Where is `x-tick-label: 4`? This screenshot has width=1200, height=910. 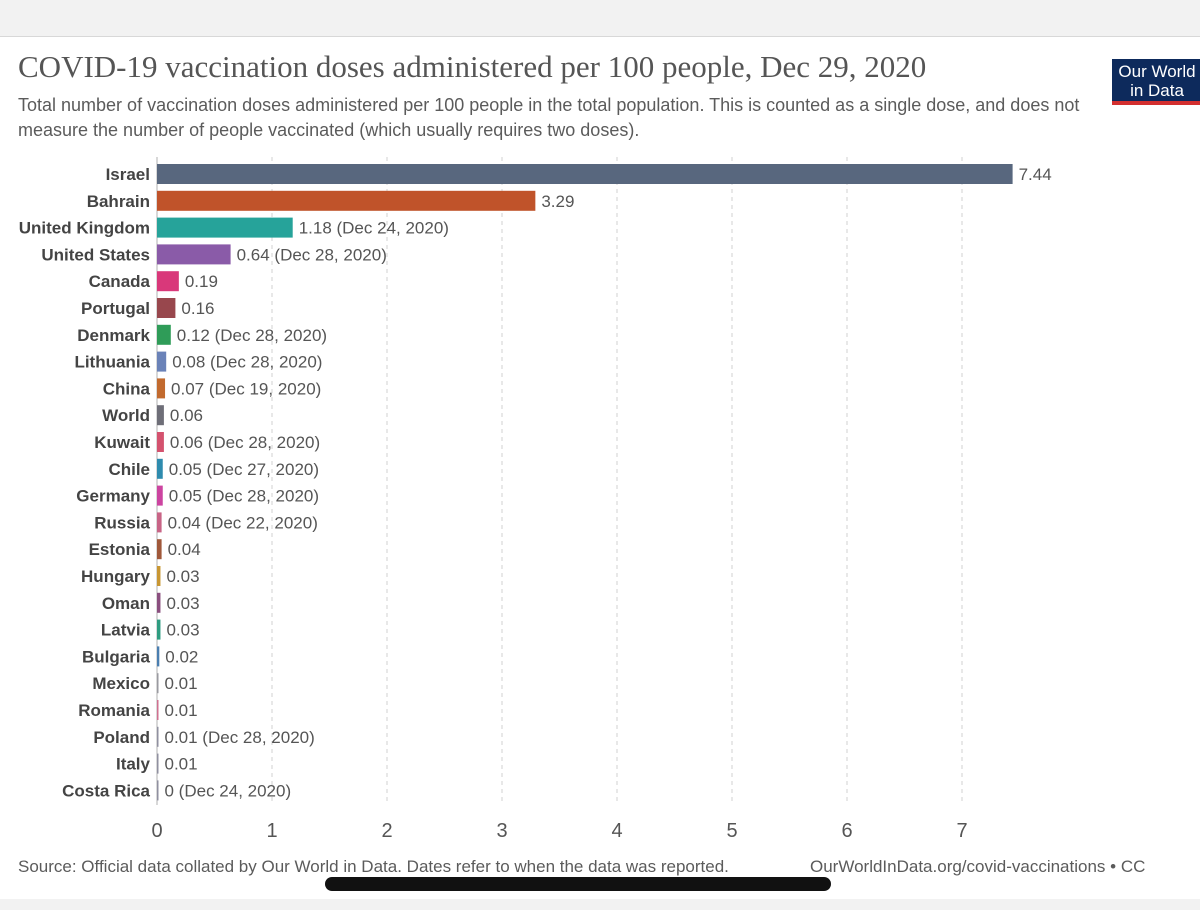
x-tick-label: 4 is located at coordinates (616, 831).